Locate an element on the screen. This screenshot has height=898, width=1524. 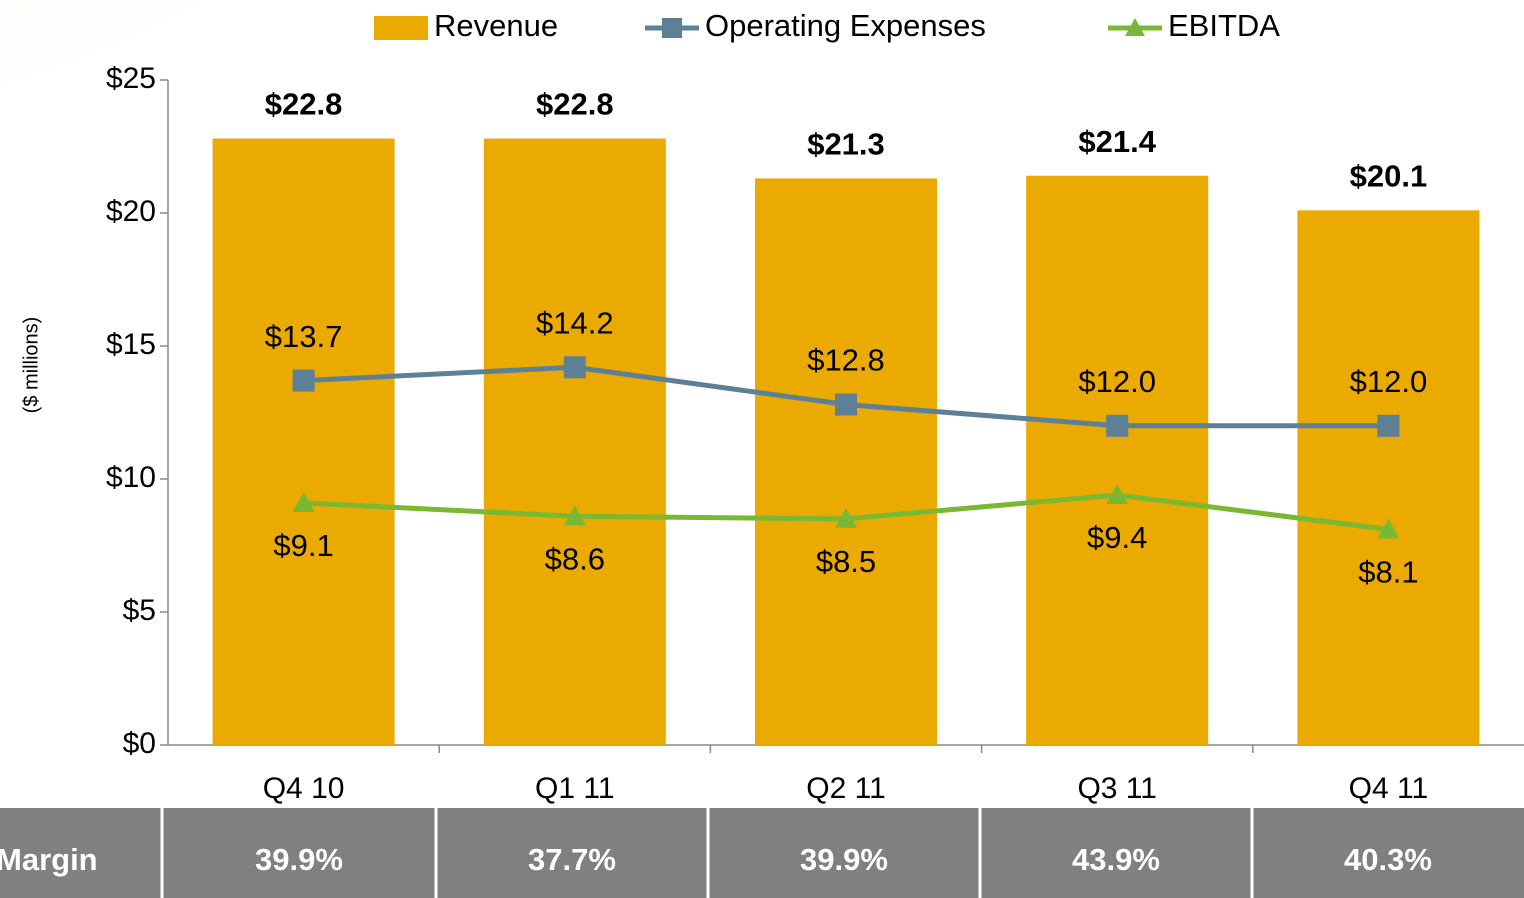
table-cell: 40.3% is located at coordinates (1388, 859).